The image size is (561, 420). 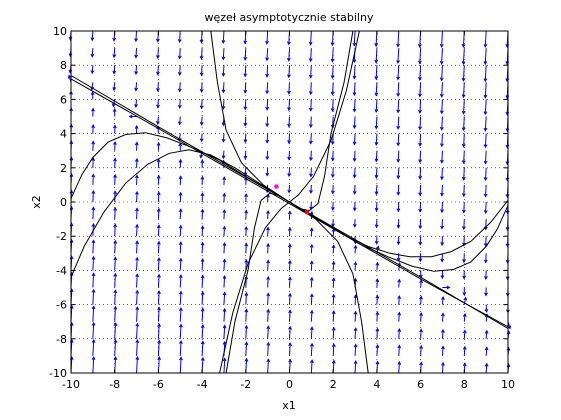 What do you see at coordinates (254, 287) in the screenshot?
I see `trajectory-bottom-left-steep` at bounding box center [254, 287].